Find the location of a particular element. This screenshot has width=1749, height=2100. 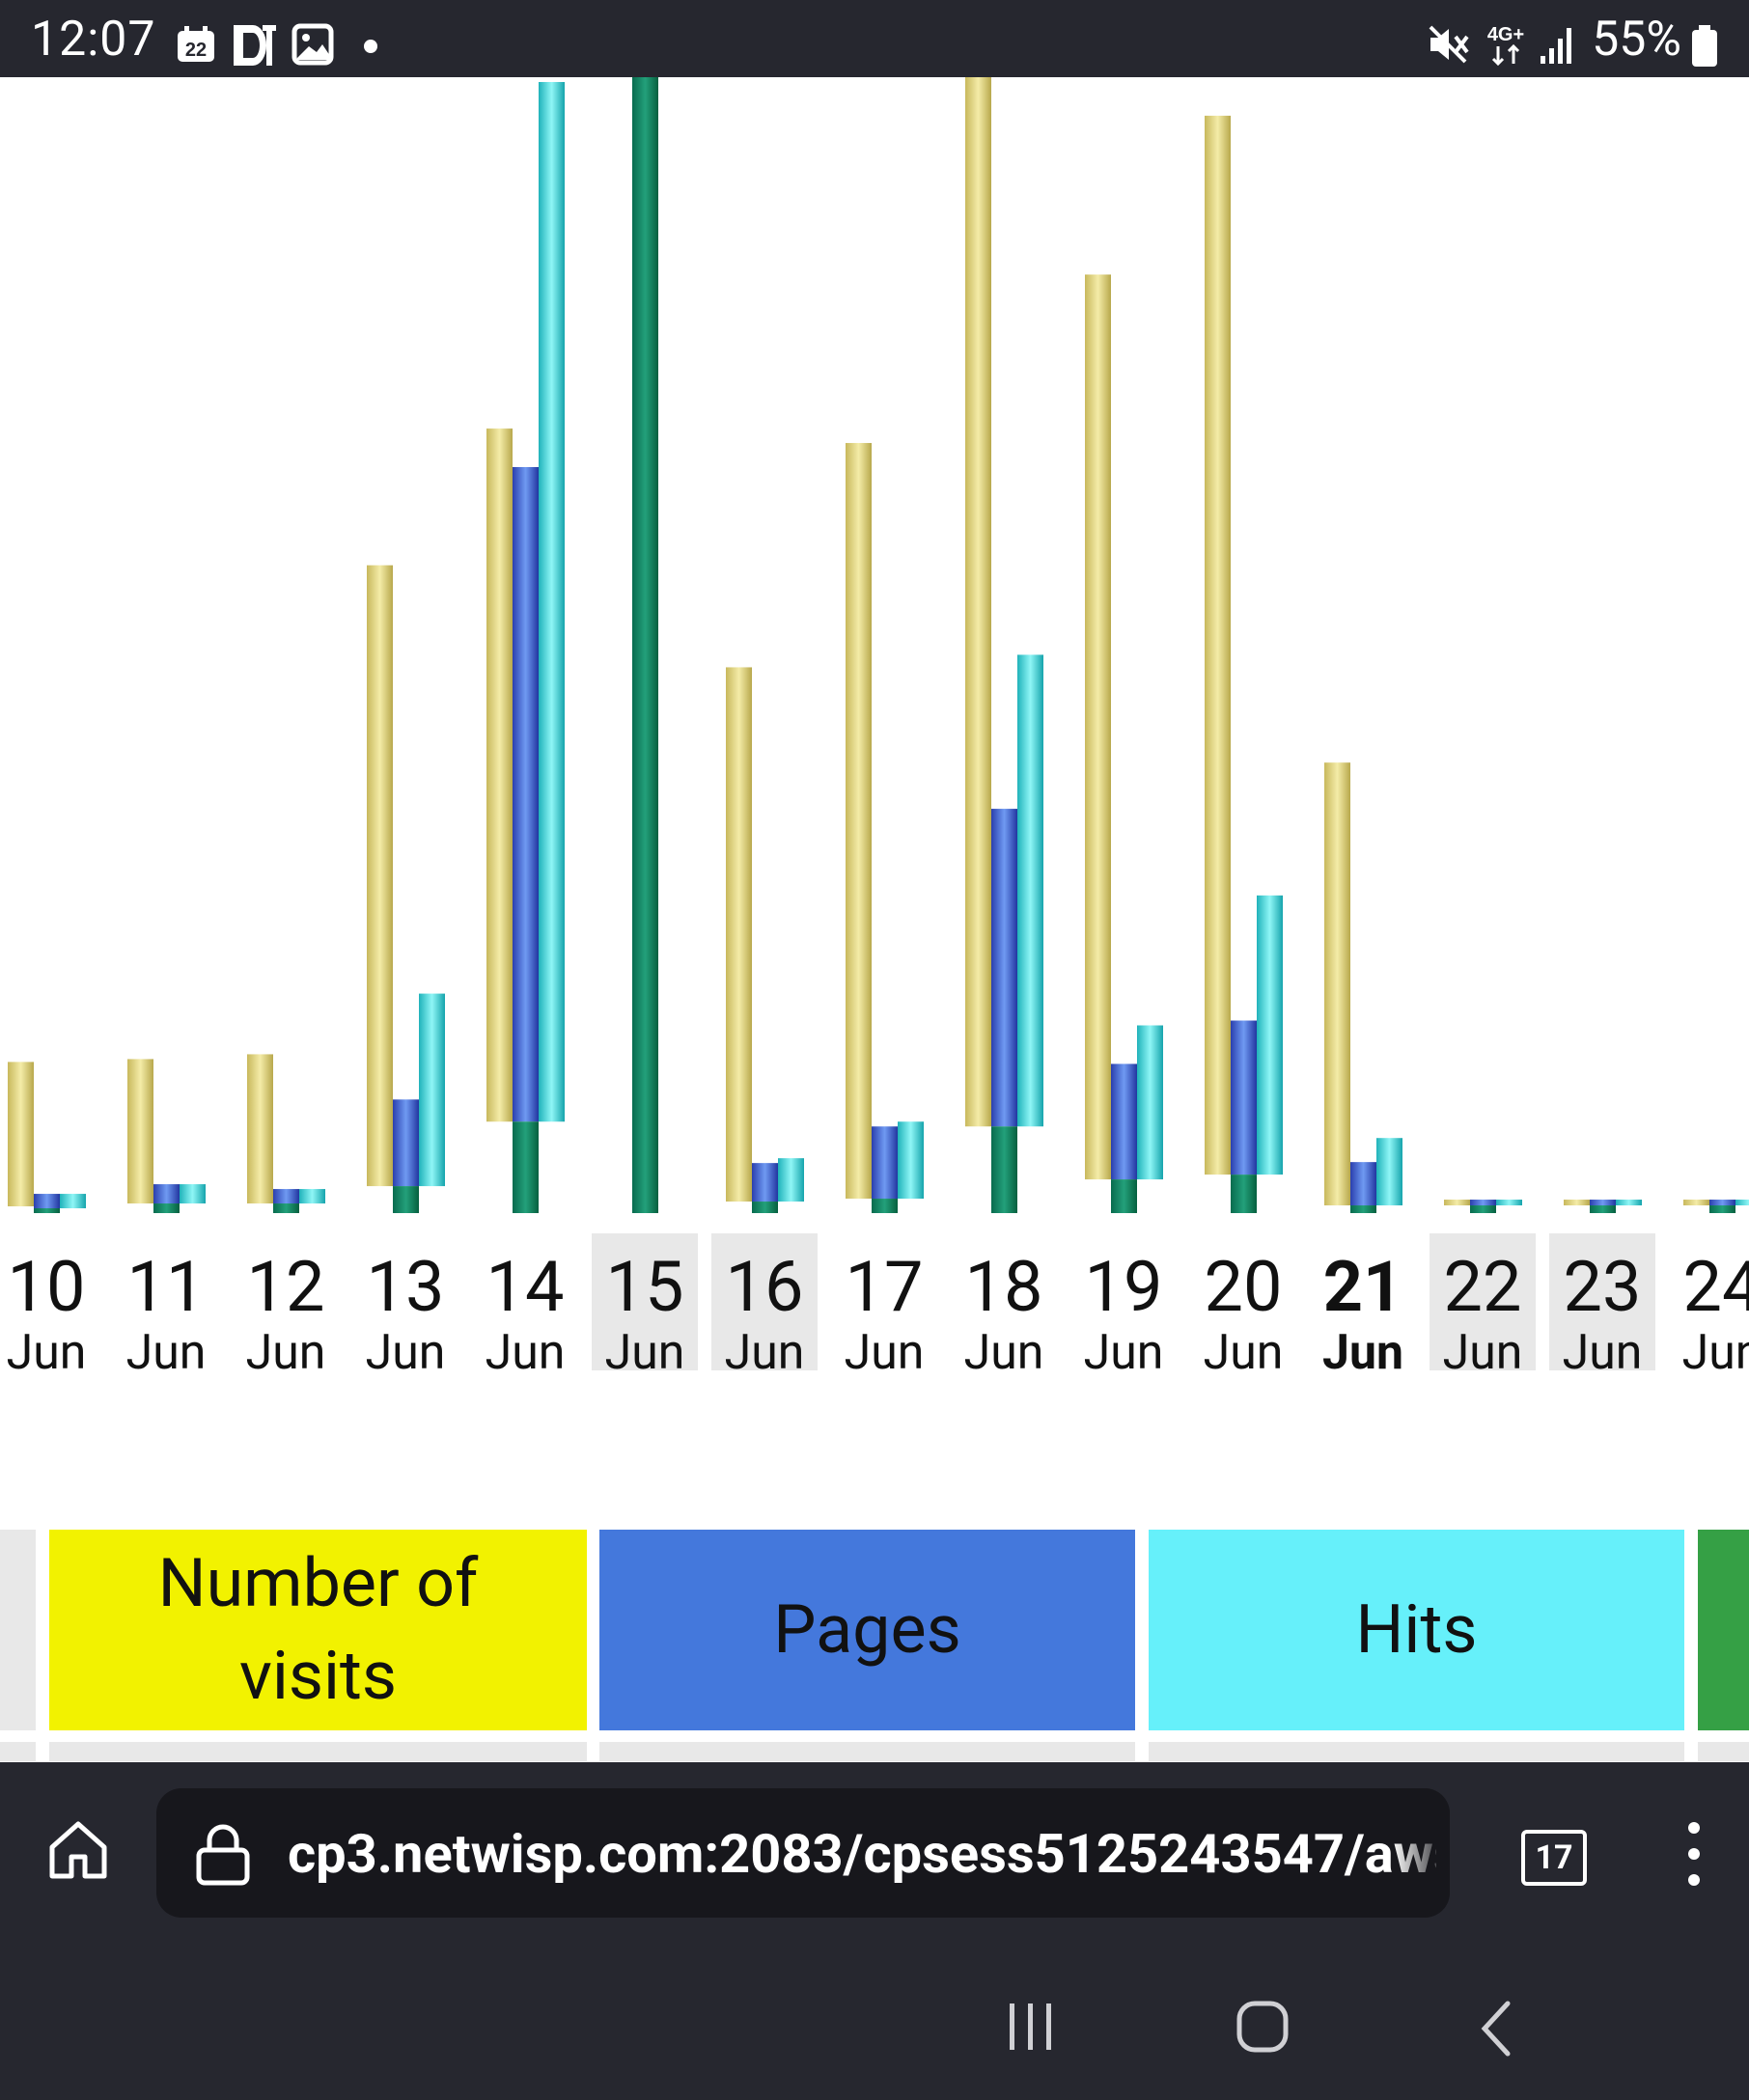

day-label: 21 Jun is located at coordinates (1363, 1306).